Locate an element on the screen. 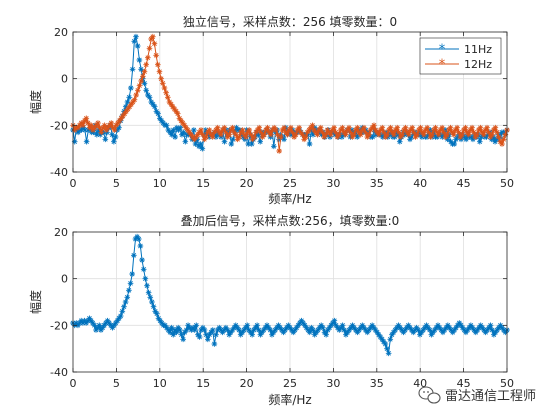 This screenshot has height=420, width=560. x-tick-label: 45 is located at coordinates (464, 183).